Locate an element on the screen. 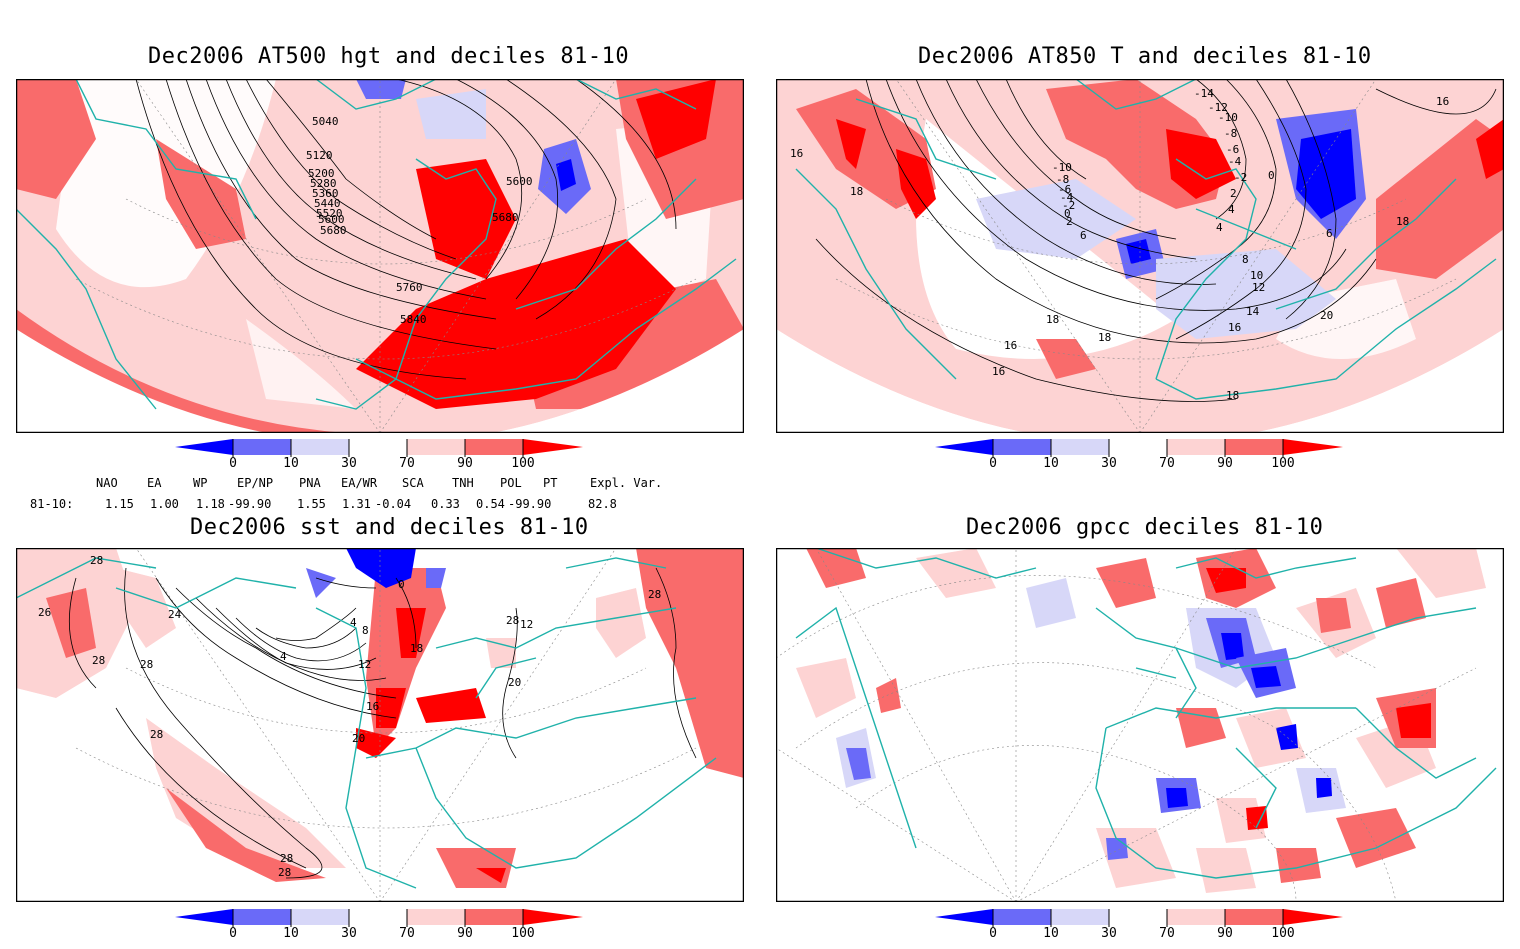 The height and width of the screenshot is (949, 1520). contour-label: -2 is located at coordinates (1240, 177).